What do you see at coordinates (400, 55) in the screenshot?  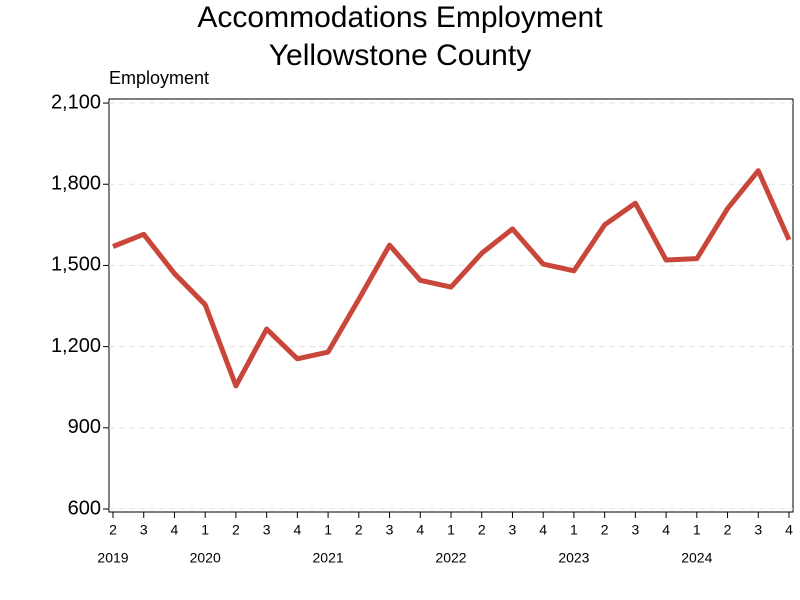 I see `chart-subtitle: Yellowstone County` at bounding box center [400, 55].